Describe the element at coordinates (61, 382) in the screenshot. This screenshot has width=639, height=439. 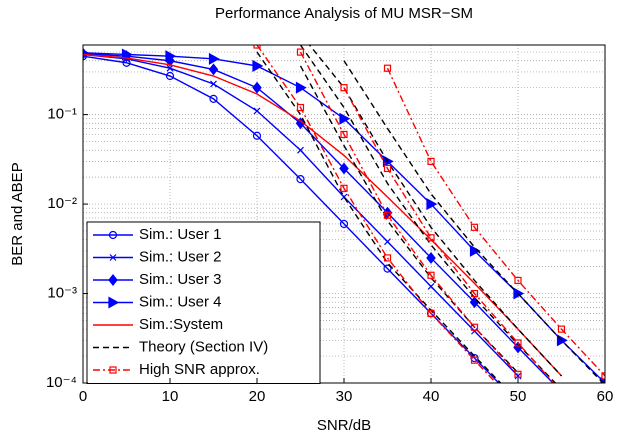
I see `y-tick-label: 10⁻⁴` at that location.